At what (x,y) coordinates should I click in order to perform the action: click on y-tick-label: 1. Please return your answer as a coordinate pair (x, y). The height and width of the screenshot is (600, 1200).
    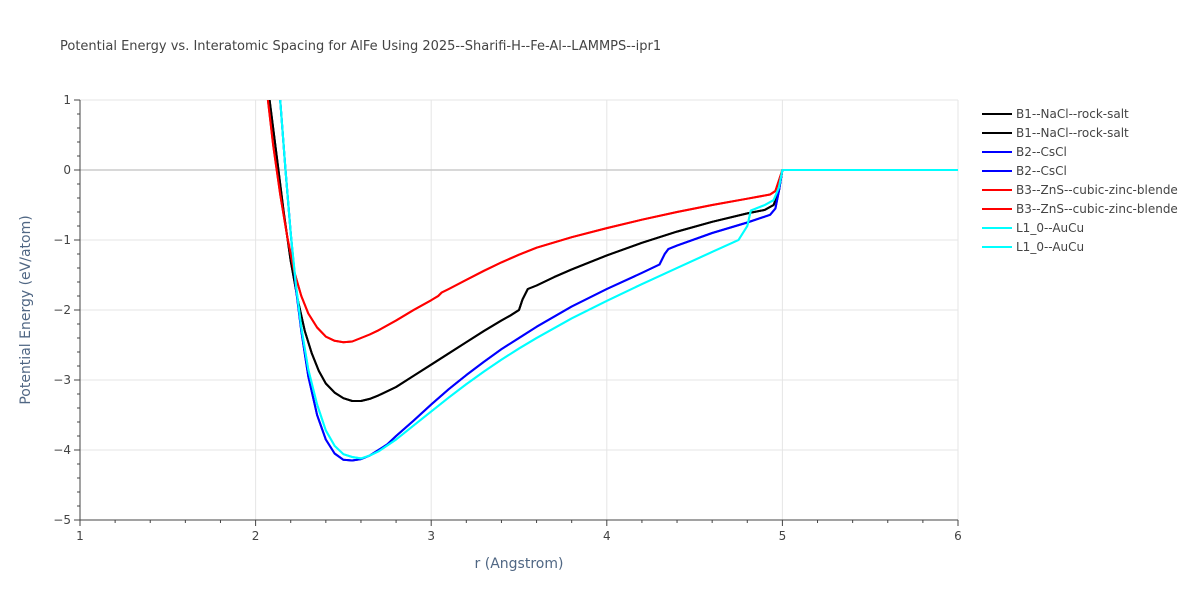
    Looking at the image, I should click on (67, 100).